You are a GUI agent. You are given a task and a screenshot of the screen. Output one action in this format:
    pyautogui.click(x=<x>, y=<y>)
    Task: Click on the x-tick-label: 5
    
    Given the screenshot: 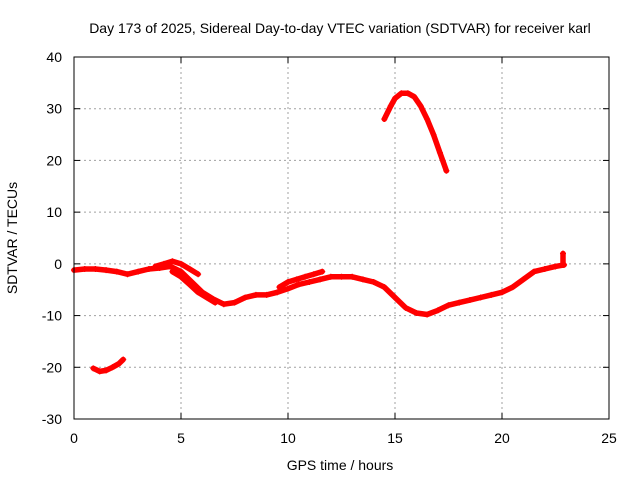 What is the action you would take?
    pyautogui.click(x=181, y=438)
    